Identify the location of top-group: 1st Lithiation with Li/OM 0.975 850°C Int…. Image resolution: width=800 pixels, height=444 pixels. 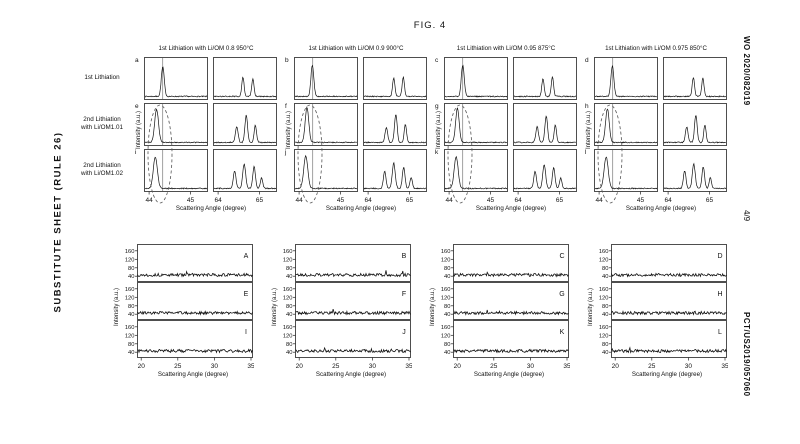
(656, 127).